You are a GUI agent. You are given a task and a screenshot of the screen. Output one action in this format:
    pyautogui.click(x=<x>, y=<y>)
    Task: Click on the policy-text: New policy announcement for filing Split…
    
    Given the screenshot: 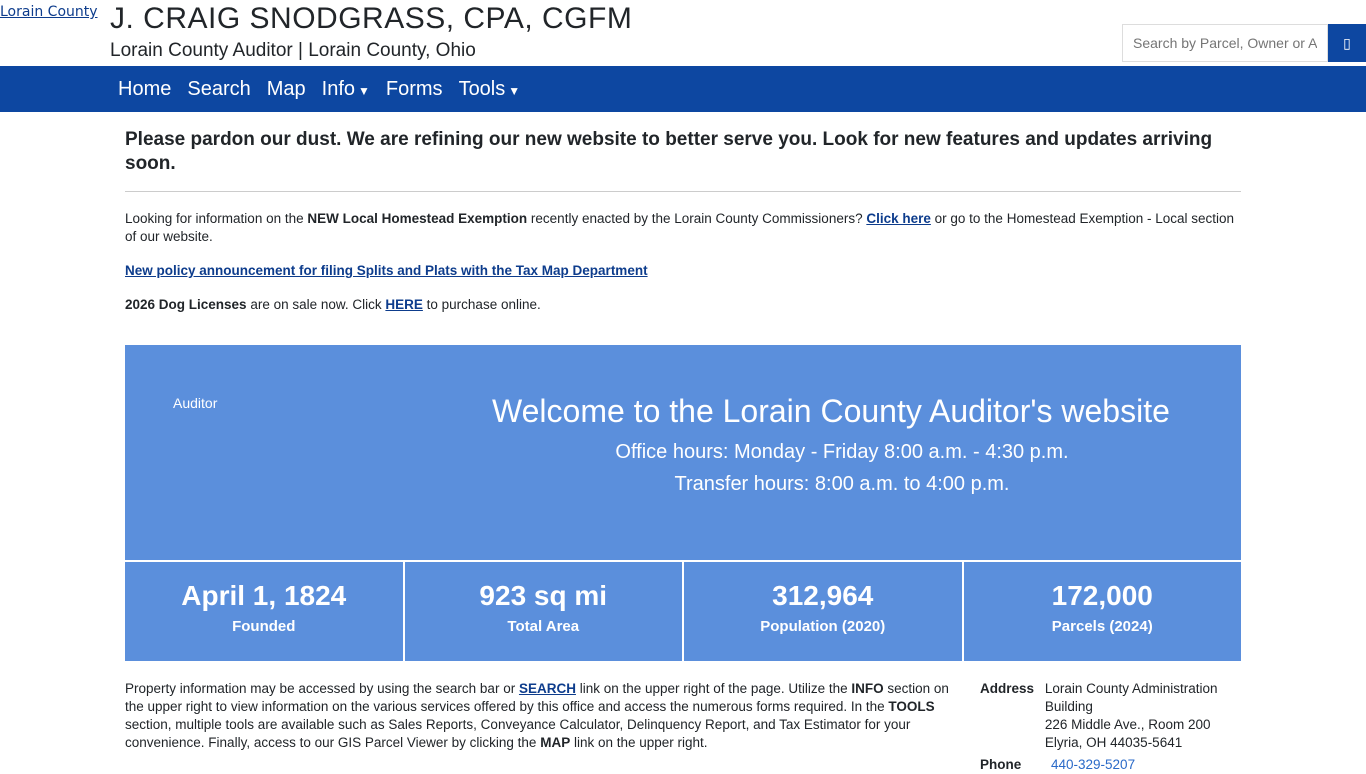 What is the action you would take?
    pyautogui.click(x=683, y=271)
    